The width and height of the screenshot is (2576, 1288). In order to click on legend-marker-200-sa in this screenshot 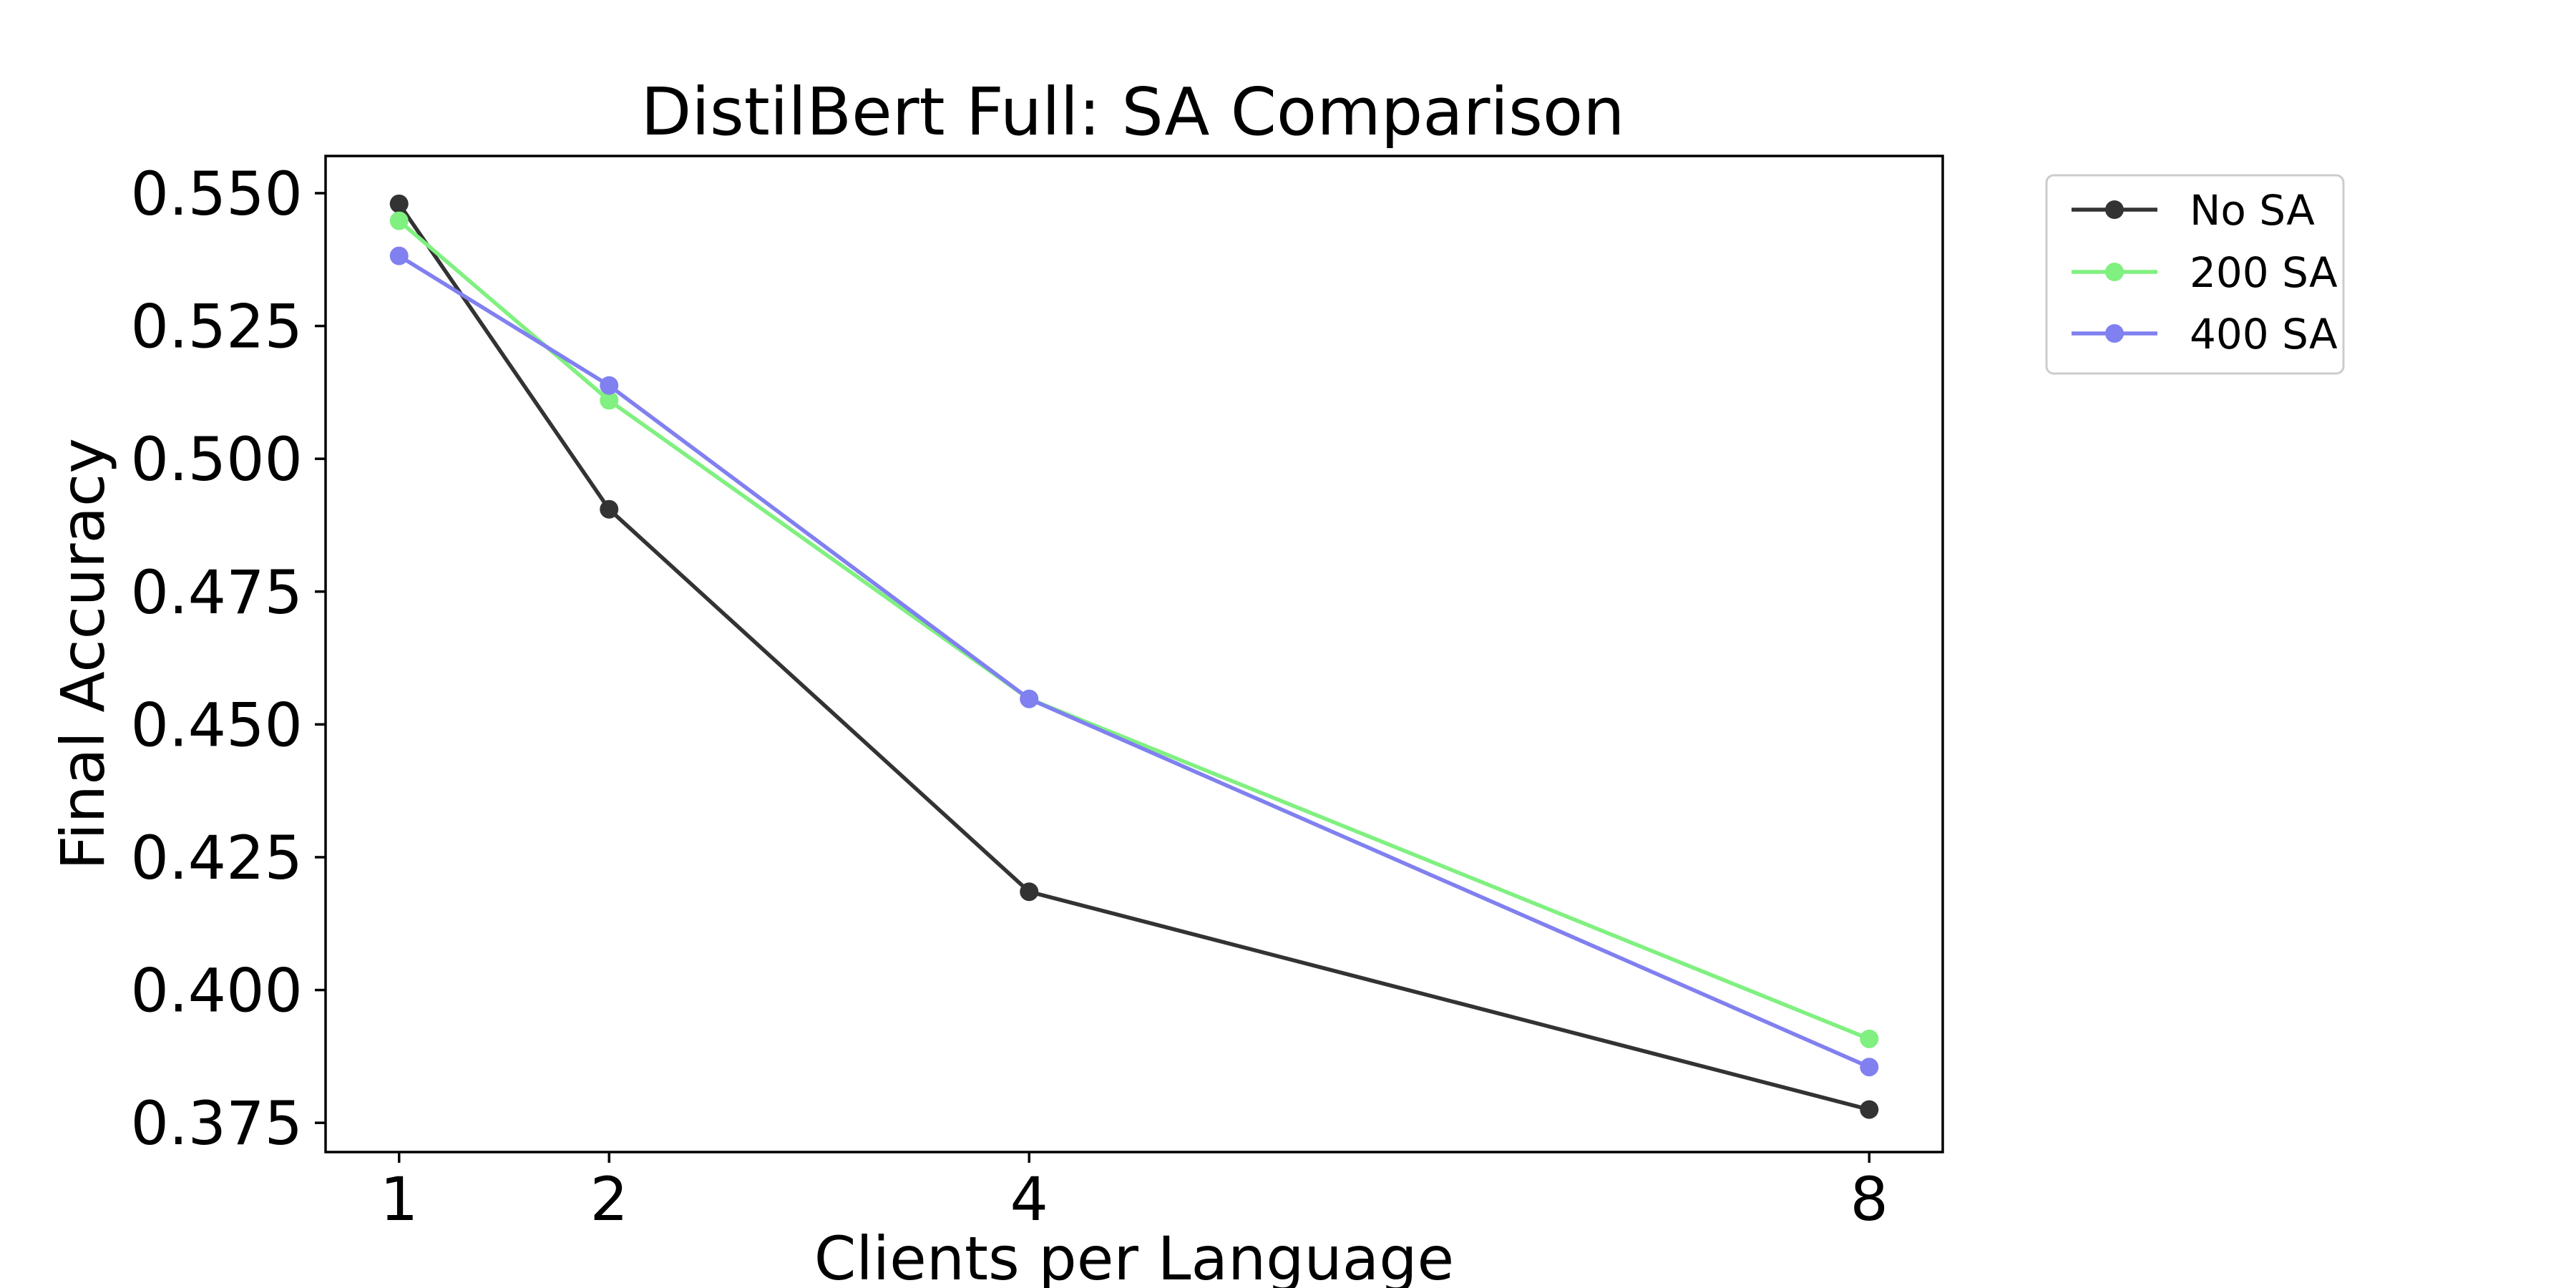, I will do `click(2114, 272)`.